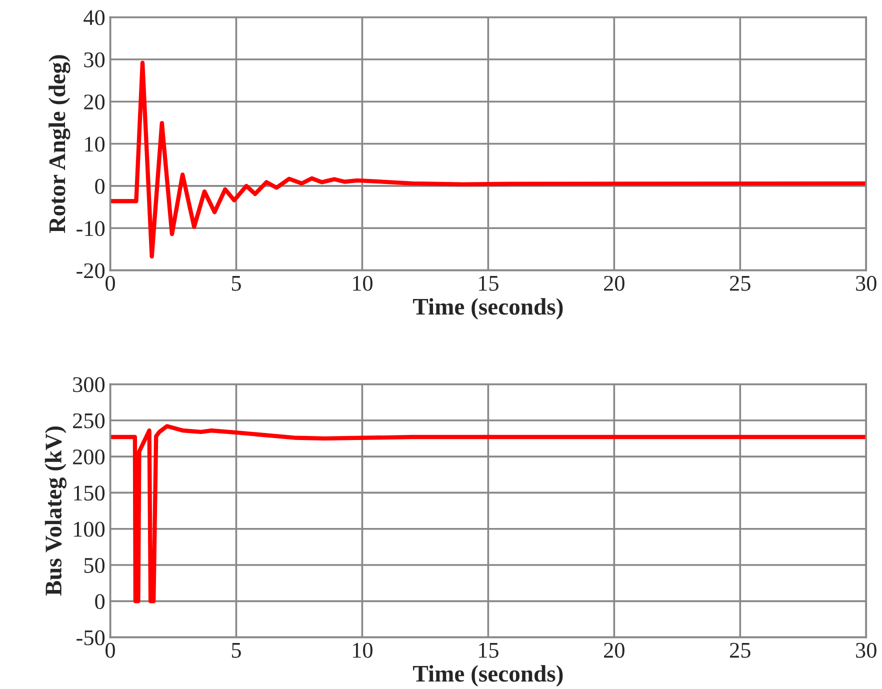 The image size is (882, 689). What do you see at coordinates (94, 18) in the screenshot?
I see `y-tick-label: 40` at bounding box center [94, 18].